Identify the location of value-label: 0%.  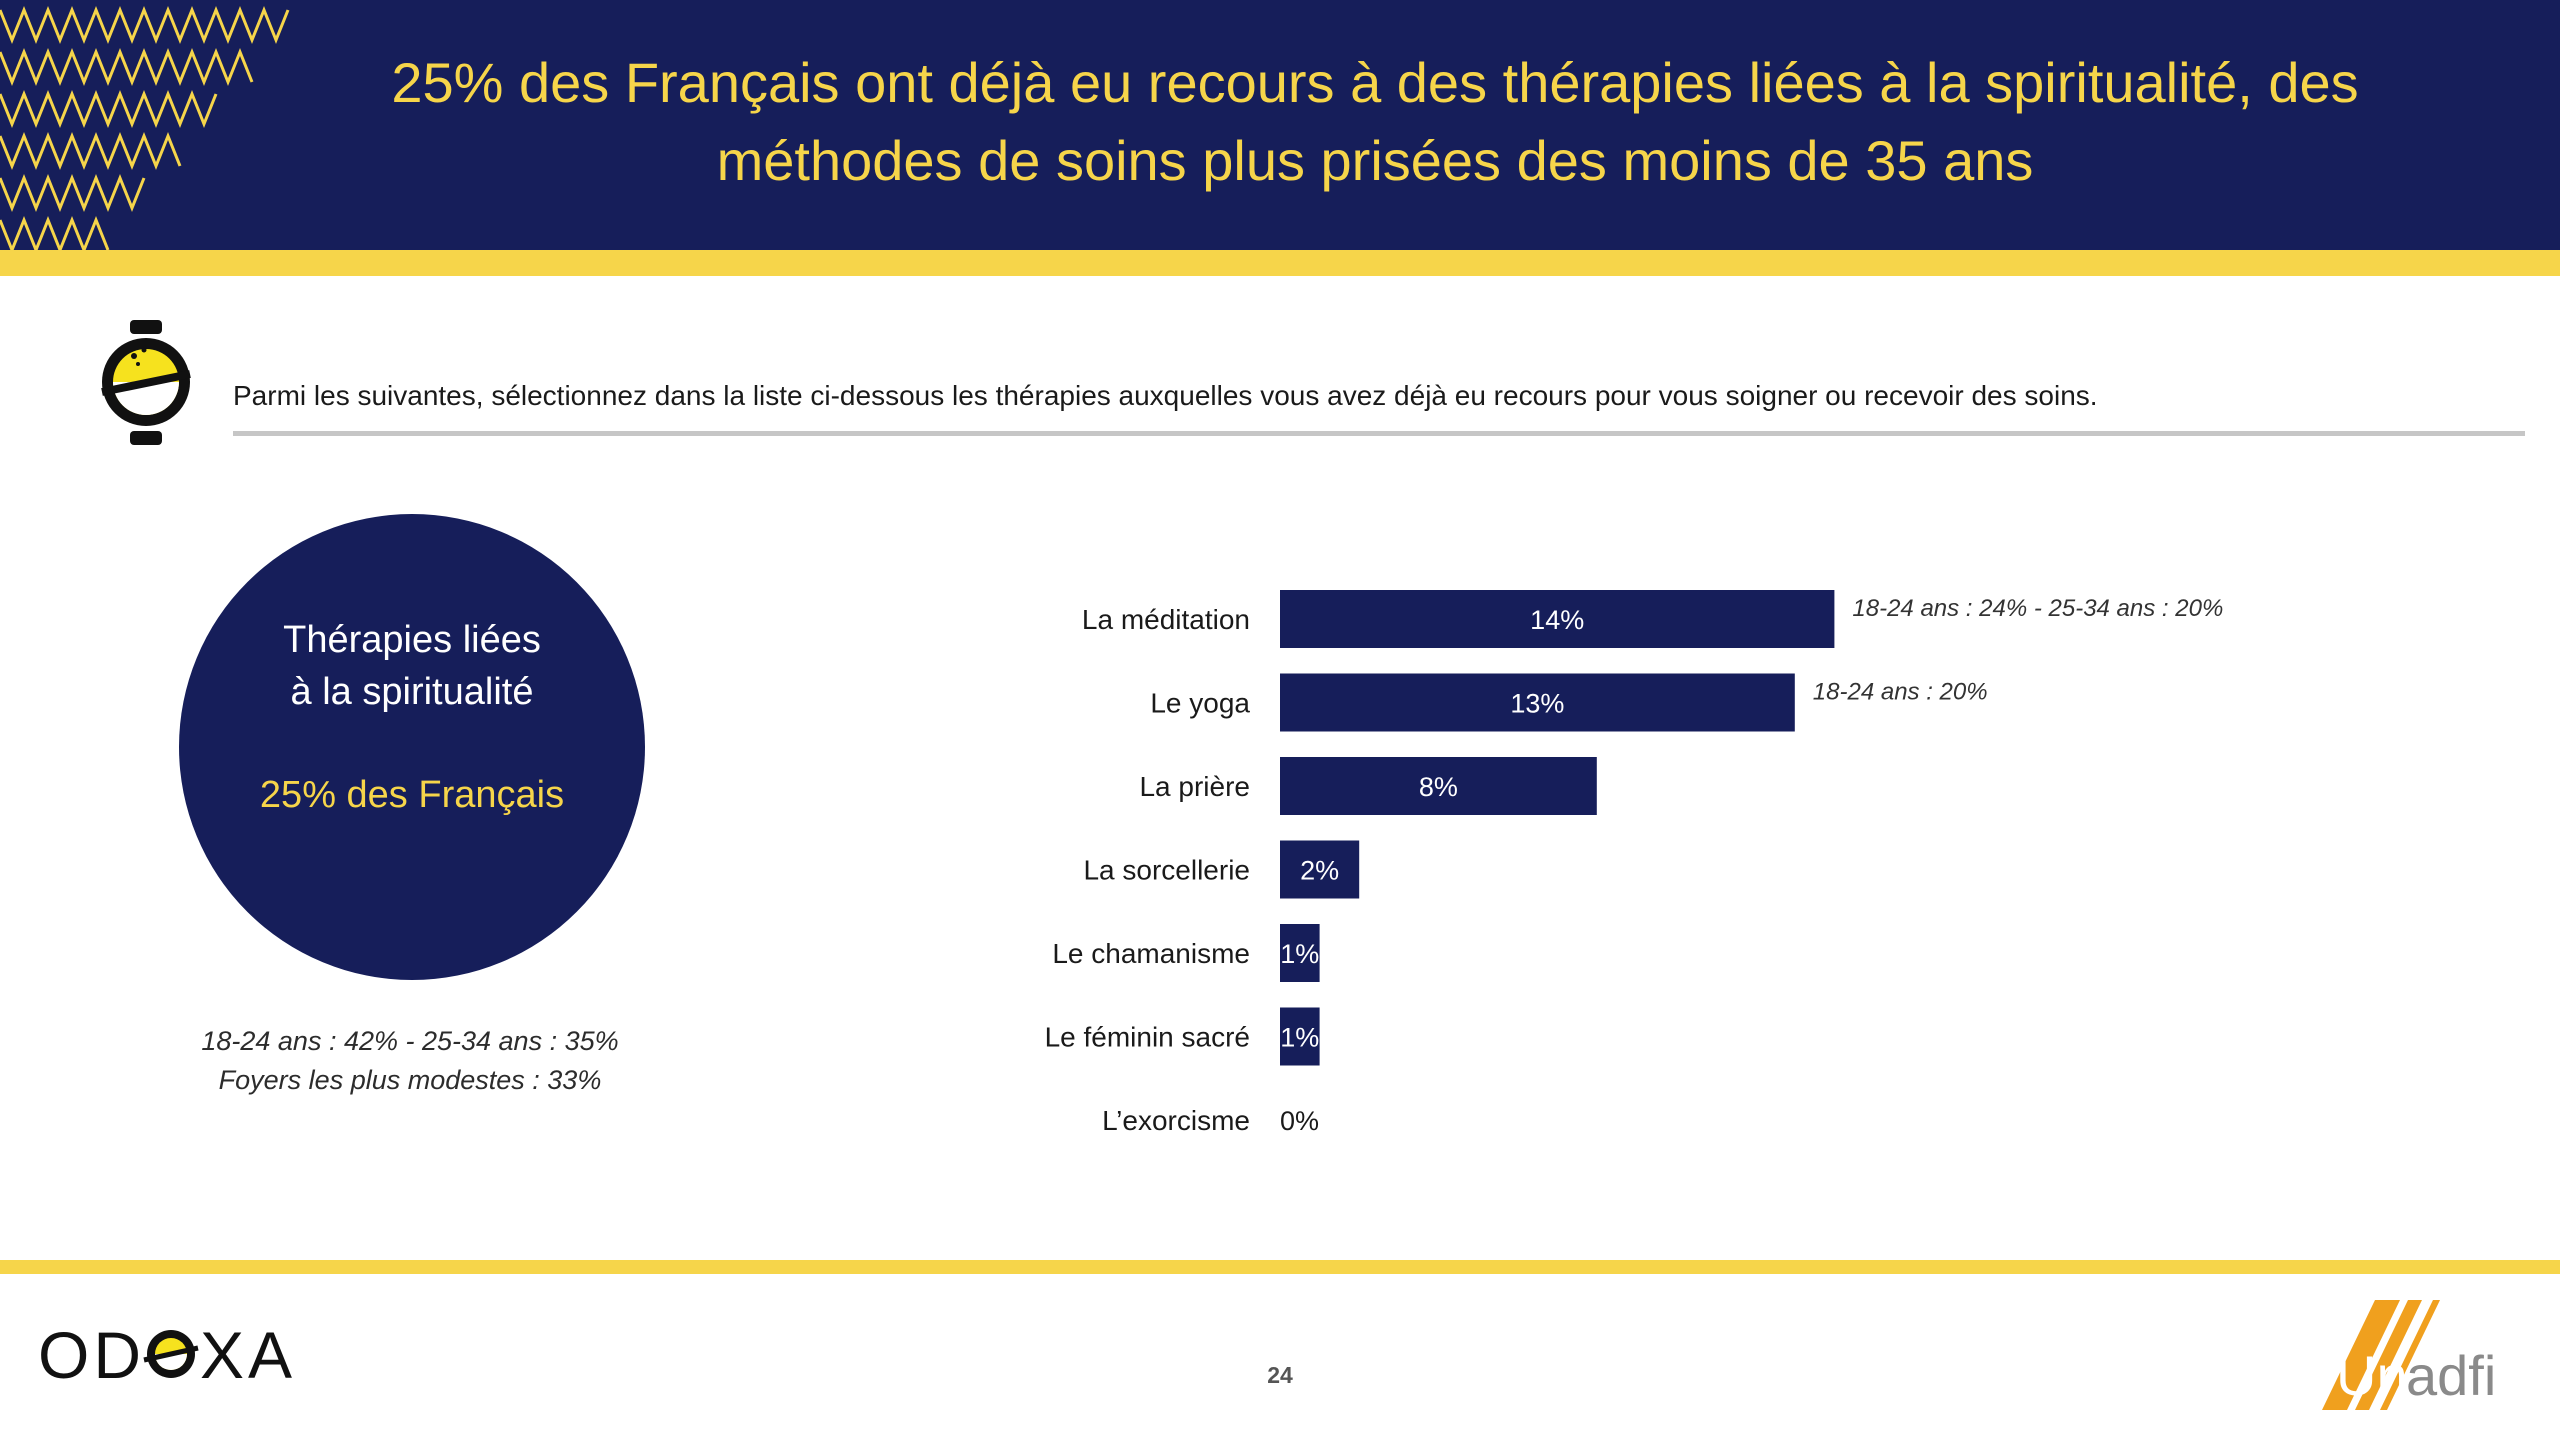
(1299, 1121).